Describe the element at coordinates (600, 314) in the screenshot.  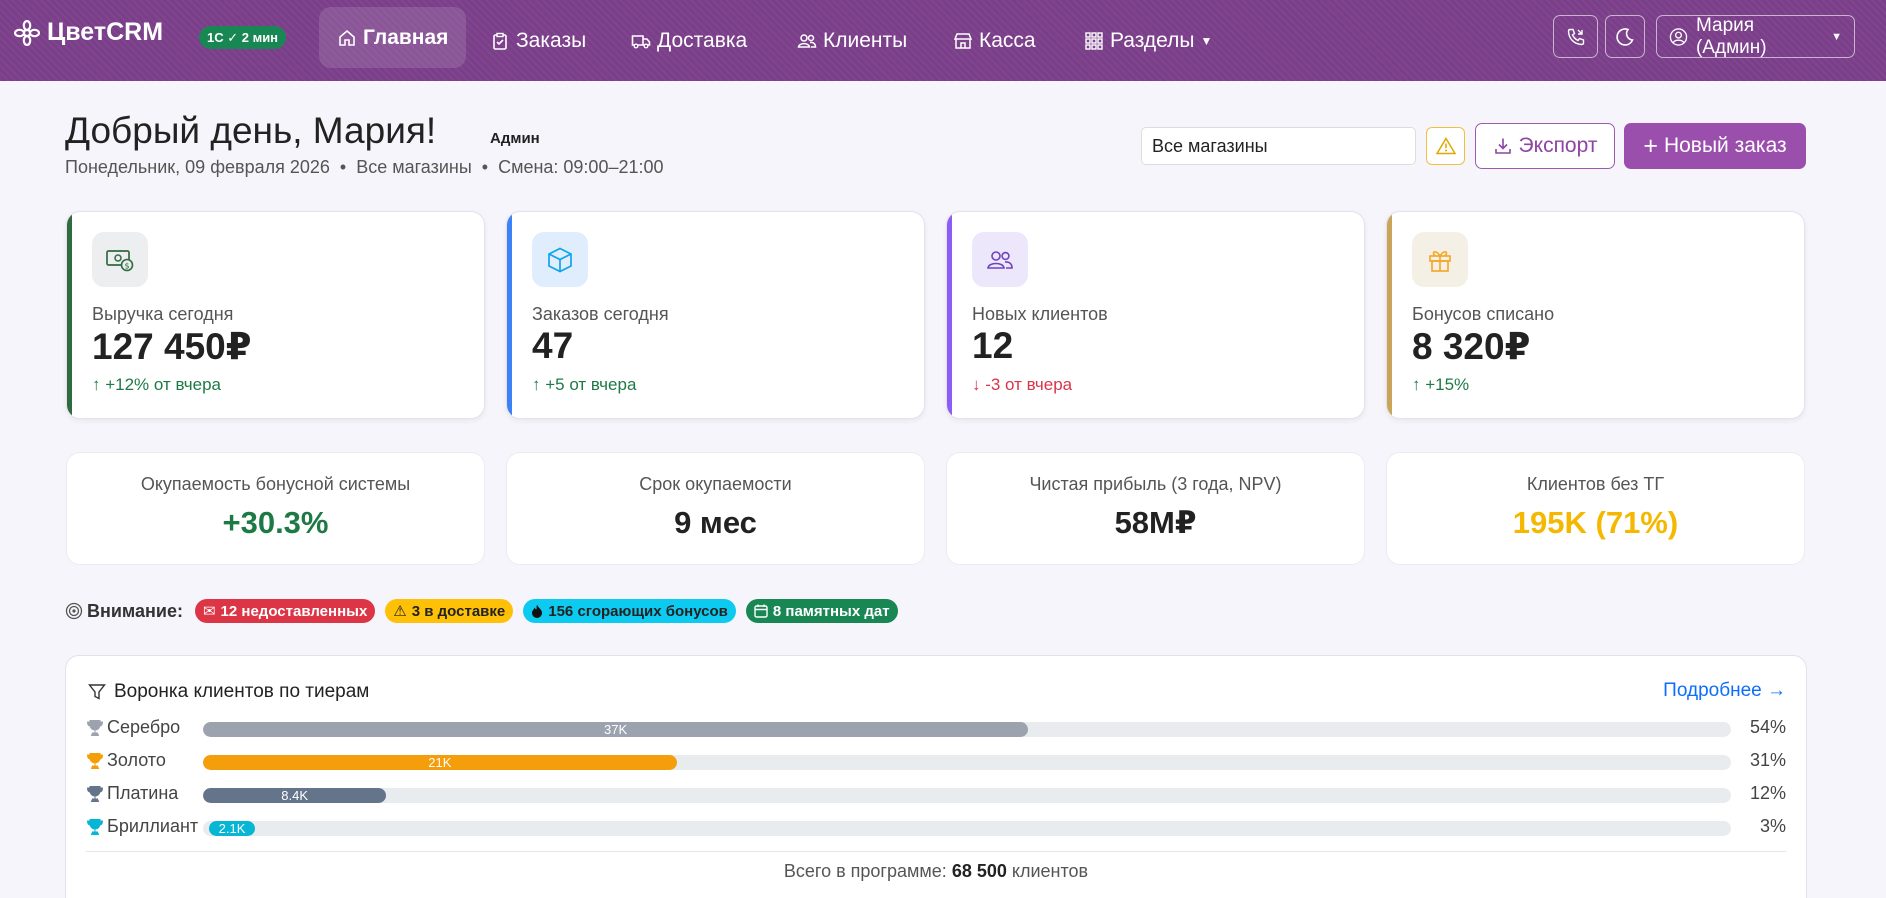
I see `kpi-label: Заказов сегодня` at that location.